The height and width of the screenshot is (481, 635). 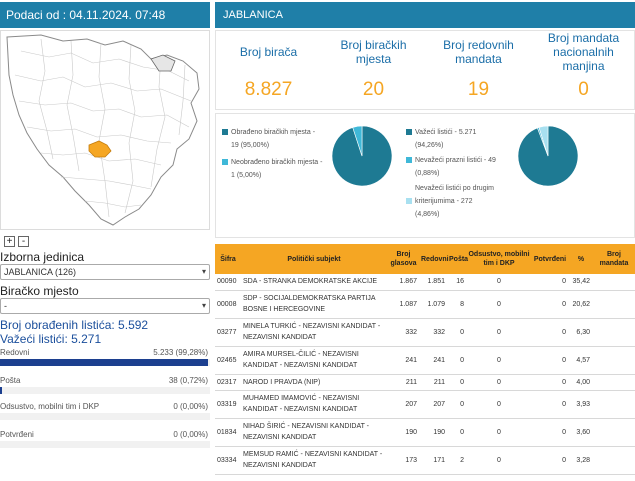 What do you see at coordinates (550, 259) in the screenshot?
I see `col-confirmed: Potvrđeni` at bounding box center [550, 259].